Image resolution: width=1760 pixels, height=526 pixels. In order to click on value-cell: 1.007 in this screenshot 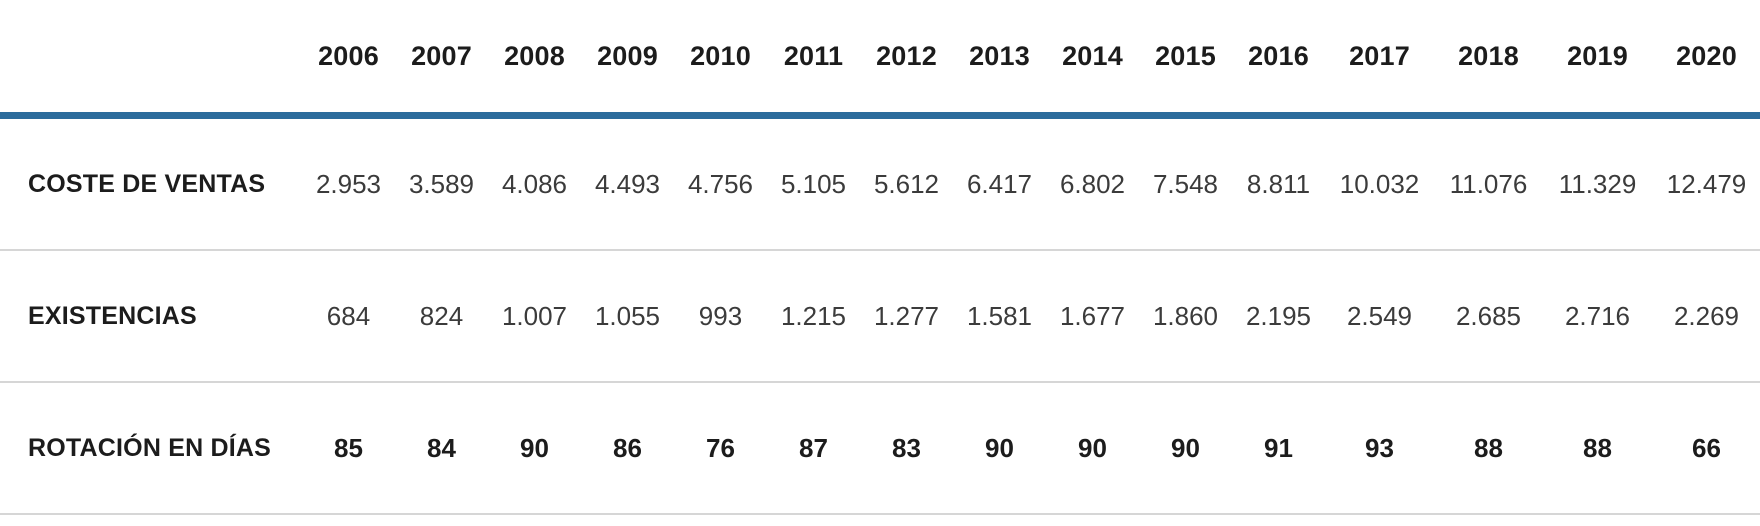, I will do `click(534, 315)`.